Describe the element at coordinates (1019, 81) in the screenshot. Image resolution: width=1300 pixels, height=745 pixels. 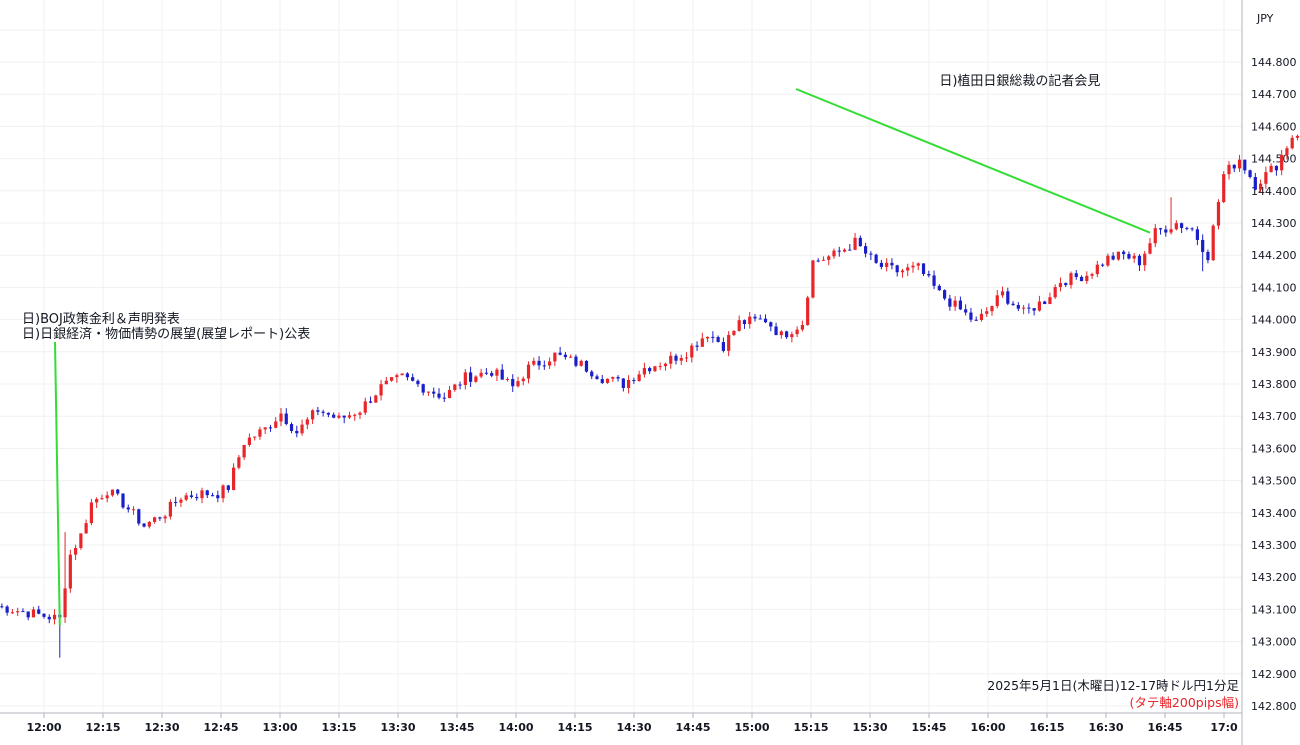
I see `annotation-text: 日)植田日銀総裁の記者会見` at that location.